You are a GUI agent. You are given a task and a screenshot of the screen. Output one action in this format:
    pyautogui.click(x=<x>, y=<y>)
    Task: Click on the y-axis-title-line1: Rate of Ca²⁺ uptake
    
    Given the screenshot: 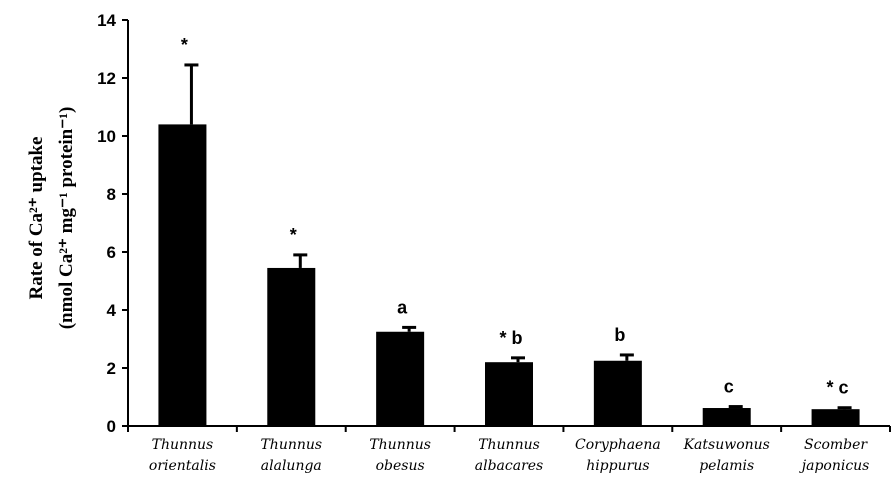 What is the action you would take?
    pyautogui.click(x=36, y=218)
    